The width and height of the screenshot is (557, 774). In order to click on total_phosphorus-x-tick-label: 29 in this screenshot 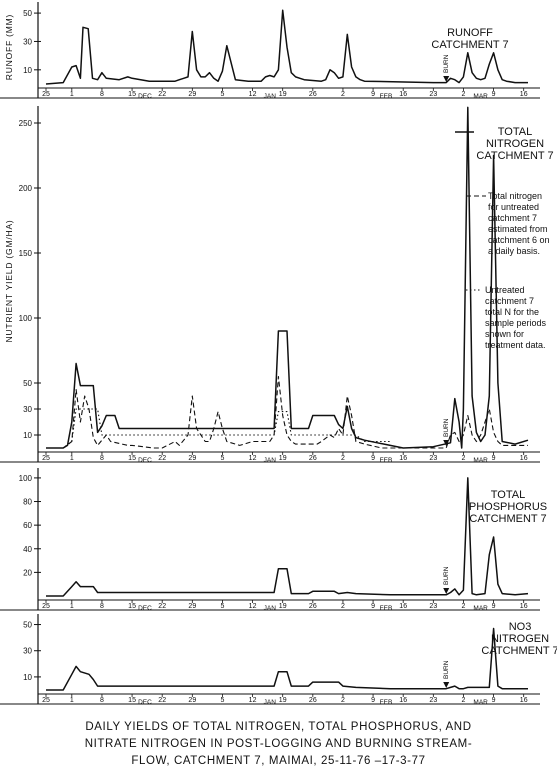, I will do `click(192, 606)`.